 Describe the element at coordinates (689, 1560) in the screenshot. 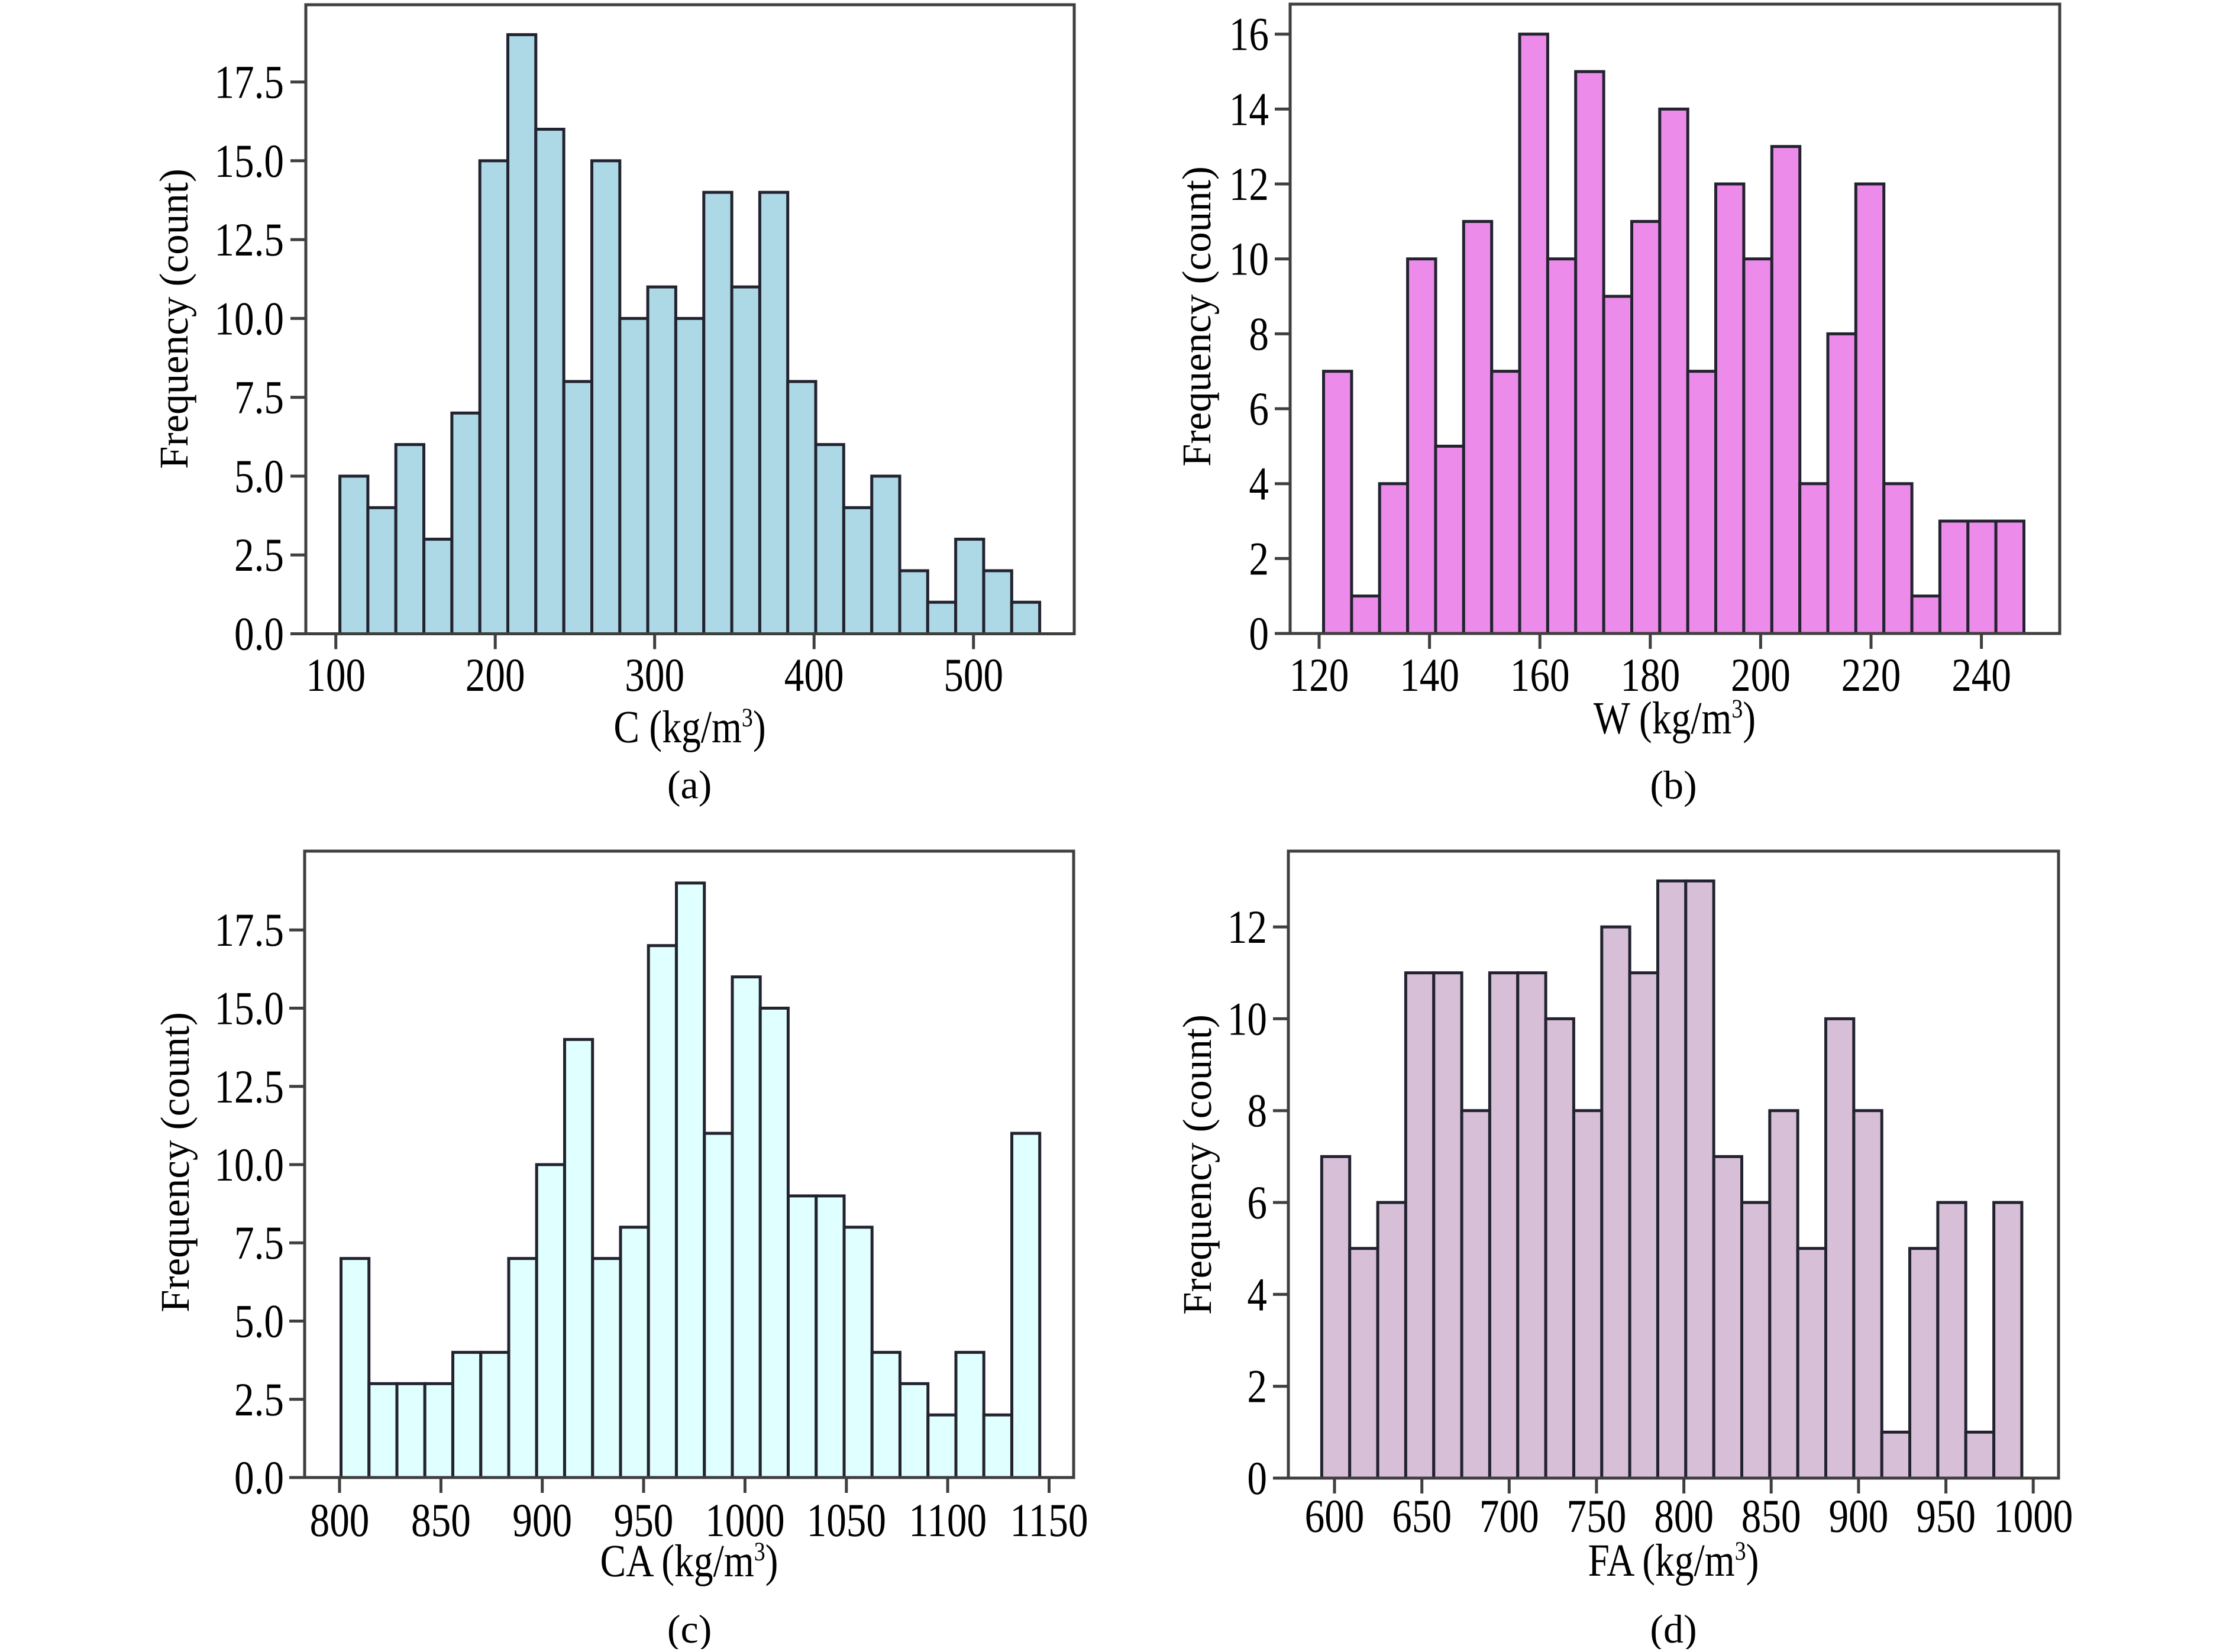

I see `svg-text: CA (kg/m3)` at that location.